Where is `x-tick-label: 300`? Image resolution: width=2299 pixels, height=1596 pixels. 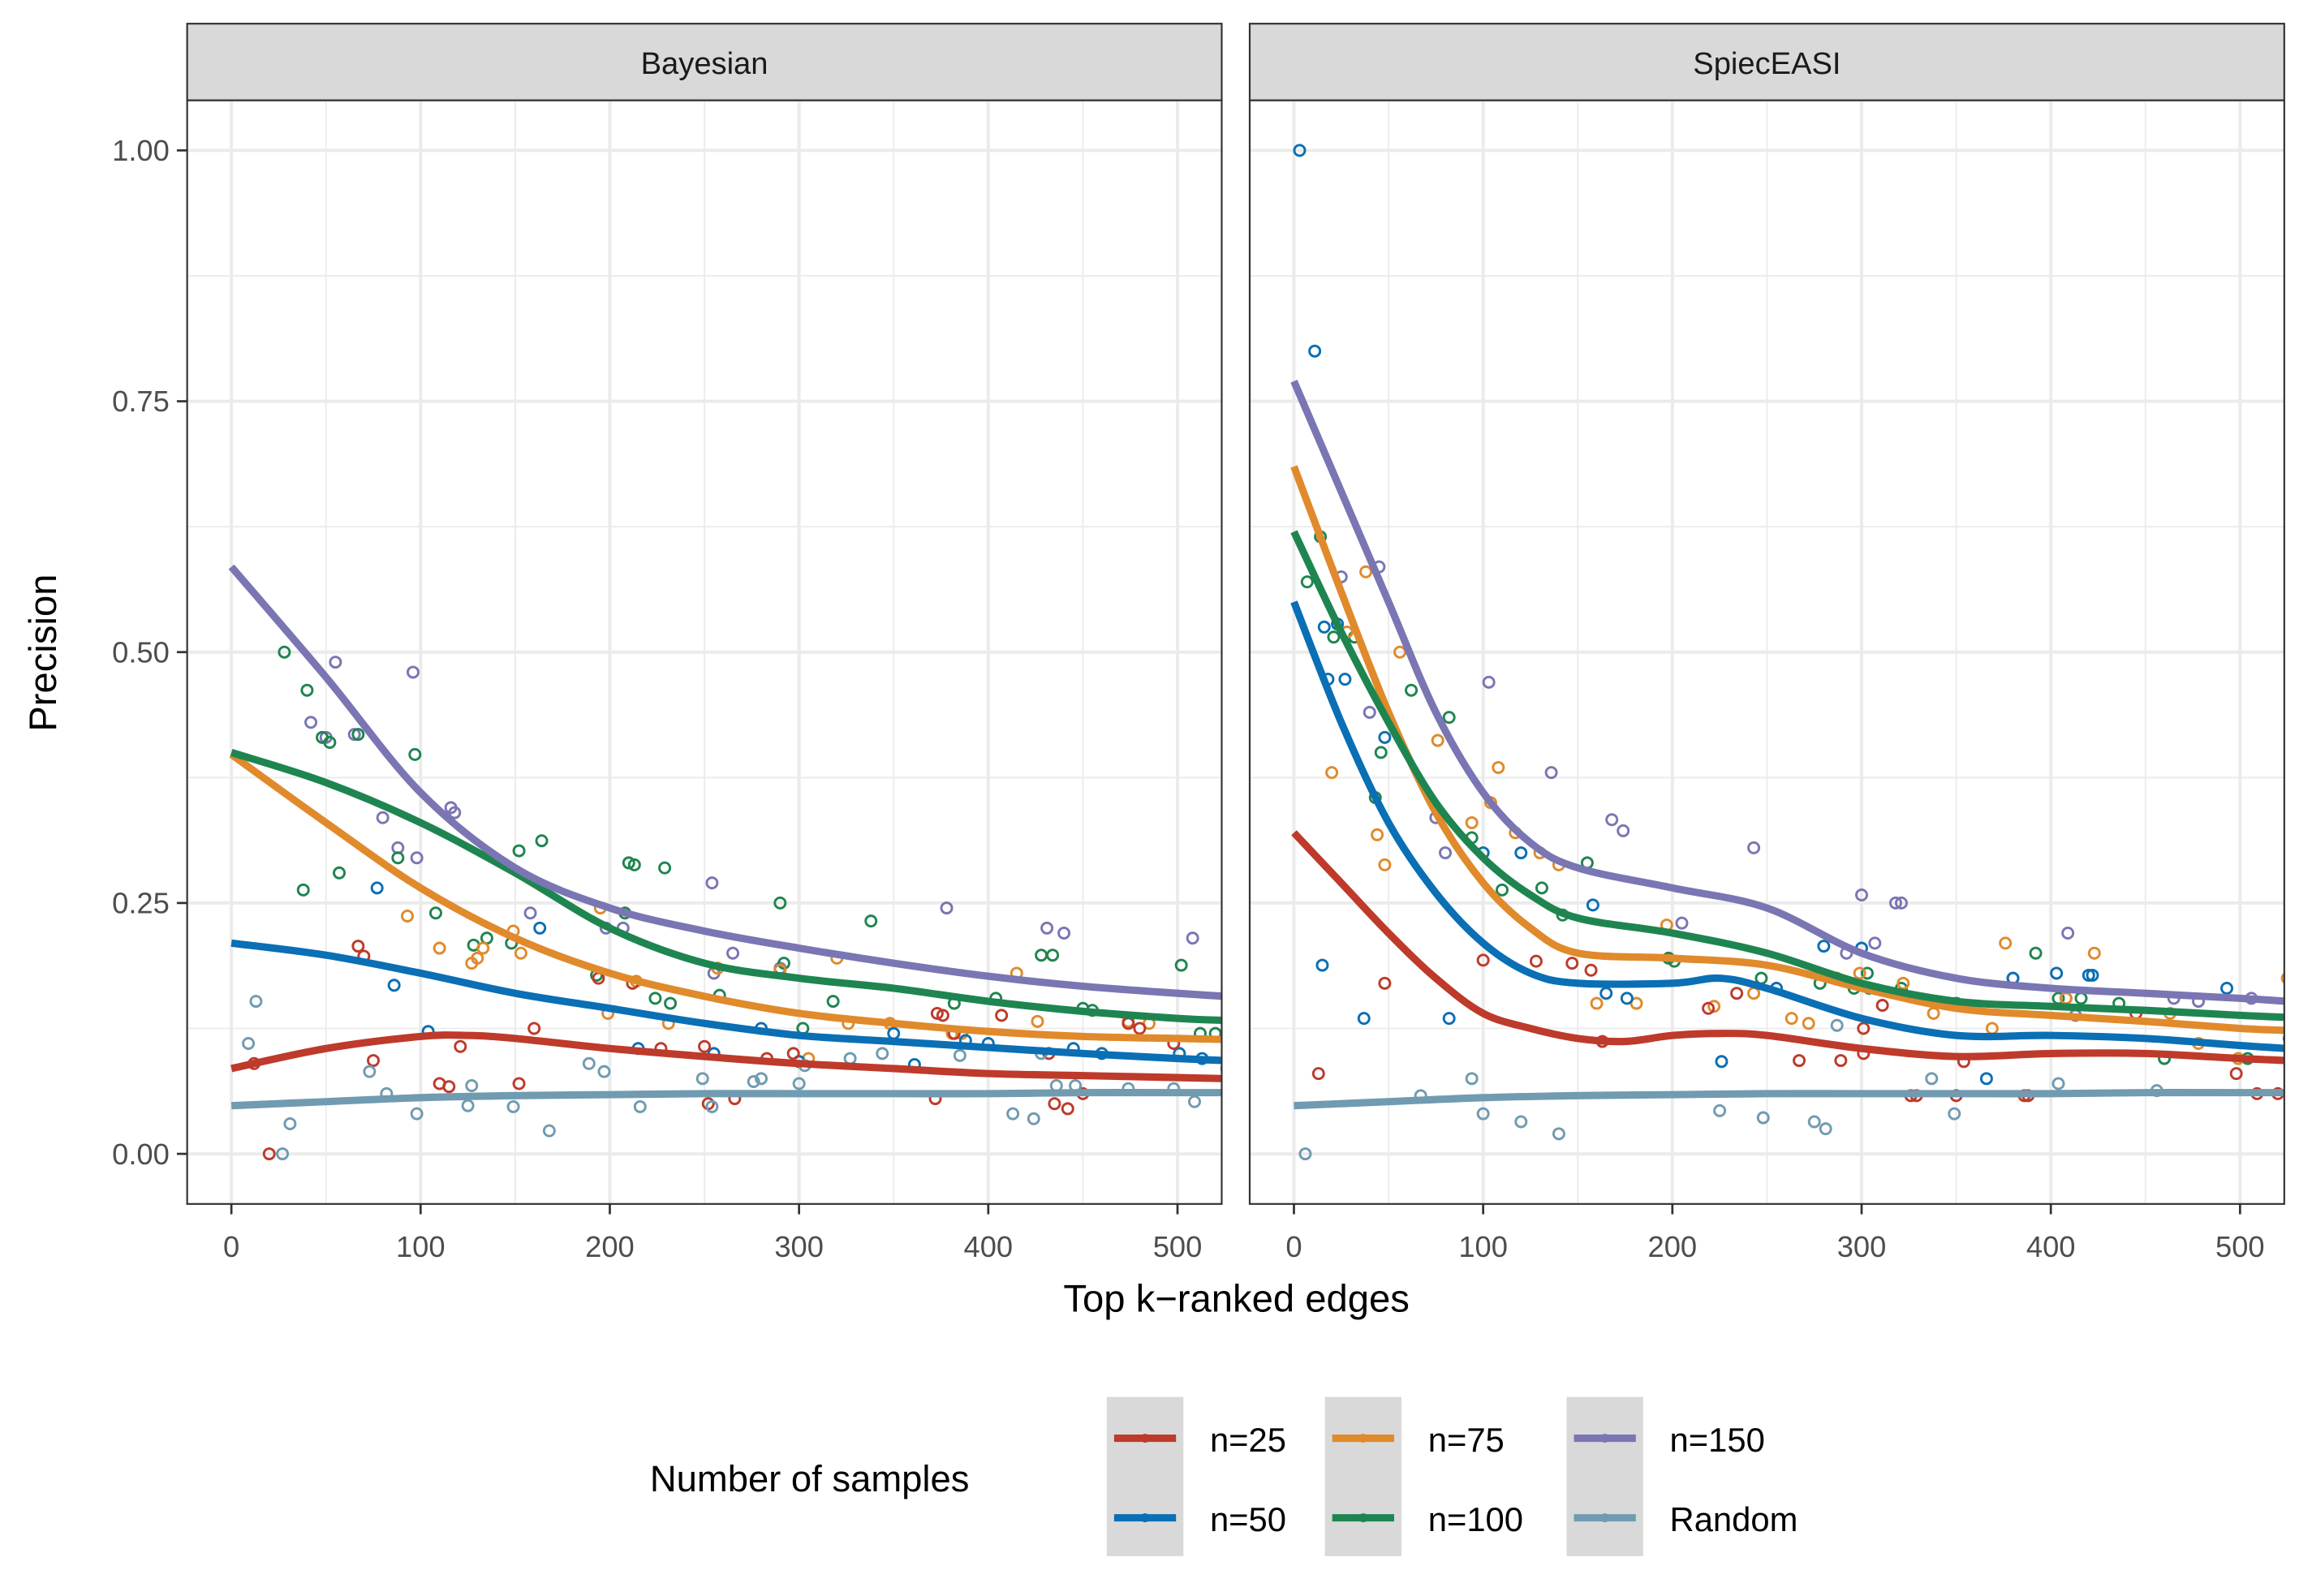 x-tick-label: 300 is located at coordinates (799, 1246).